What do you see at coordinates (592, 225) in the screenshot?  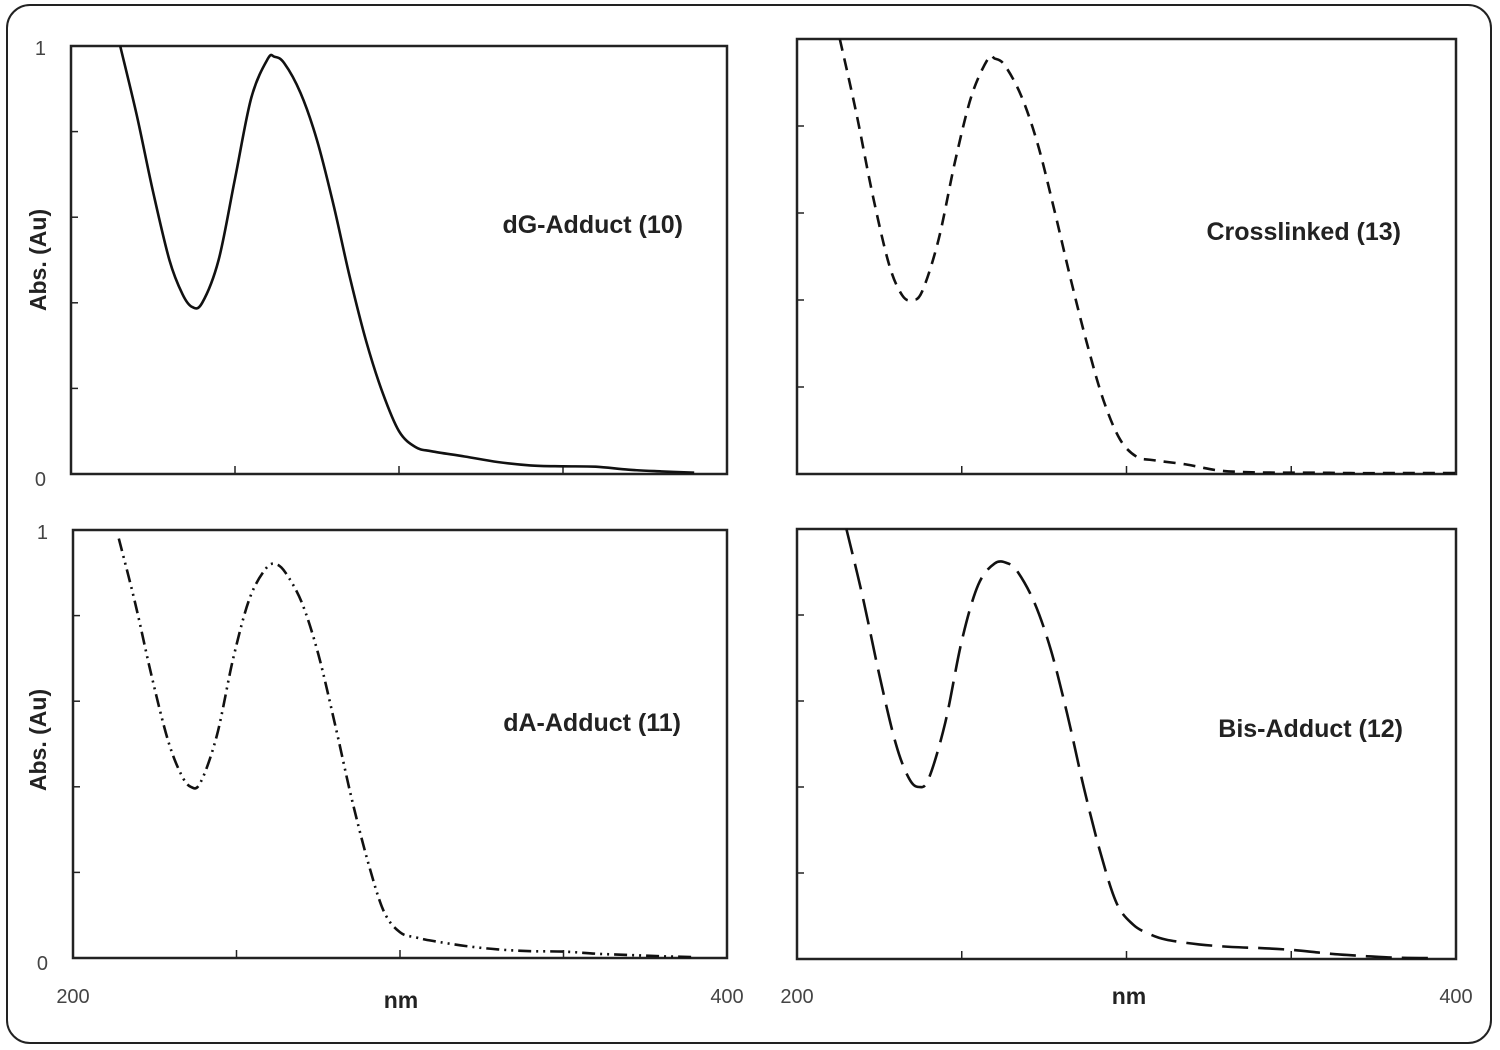 I see `panel-label-dG-adduct: dG-Adduct (10)` at bounding box center [592, 225].